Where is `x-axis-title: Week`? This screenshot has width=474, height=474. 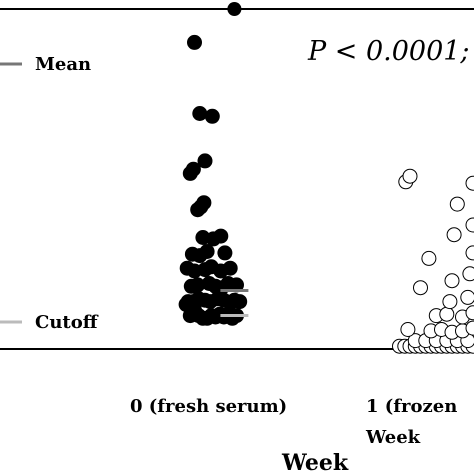 x-axis-title: Week is located at coordinates (315, 462).